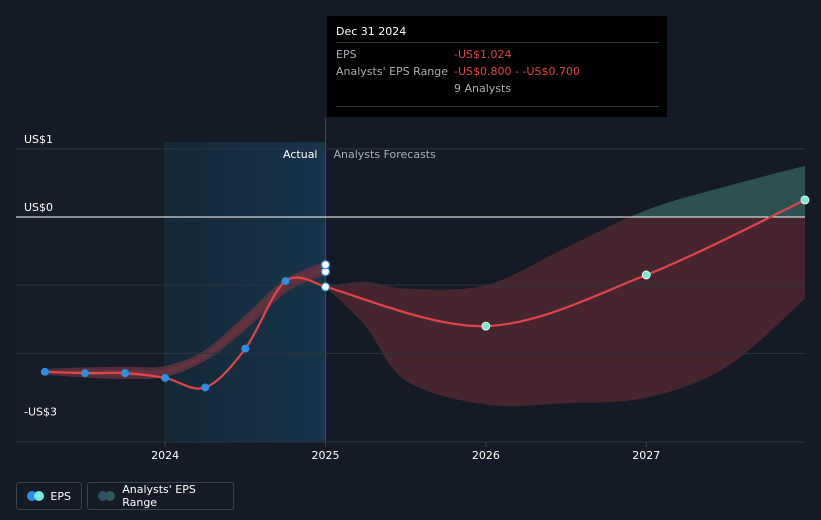 This screenshot has height=520, width=821. Describe the element at coordinates (185, 333) in the screenshot. I see `eps-actual-line` at that location.